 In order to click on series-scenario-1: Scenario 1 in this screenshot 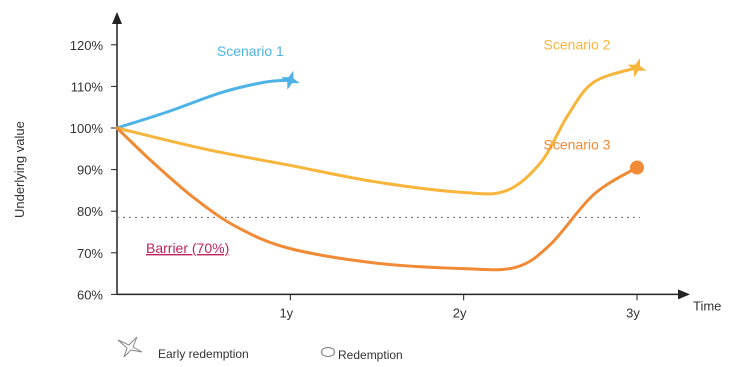, I will do `click(207, 86)`.